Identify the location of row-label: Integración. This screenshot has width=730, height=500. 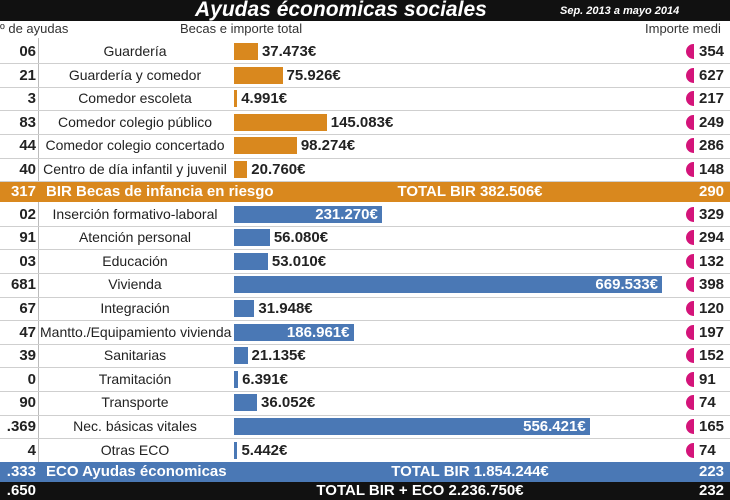
(135, 308).